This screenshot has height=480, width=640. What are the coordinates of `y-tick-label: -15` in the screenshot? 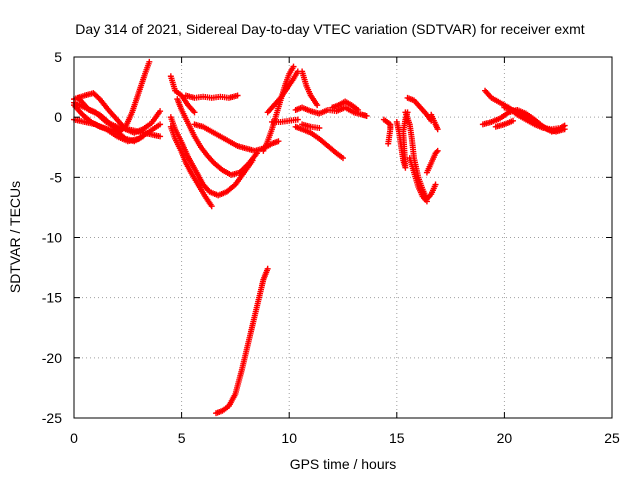 It's located at (52, 298).